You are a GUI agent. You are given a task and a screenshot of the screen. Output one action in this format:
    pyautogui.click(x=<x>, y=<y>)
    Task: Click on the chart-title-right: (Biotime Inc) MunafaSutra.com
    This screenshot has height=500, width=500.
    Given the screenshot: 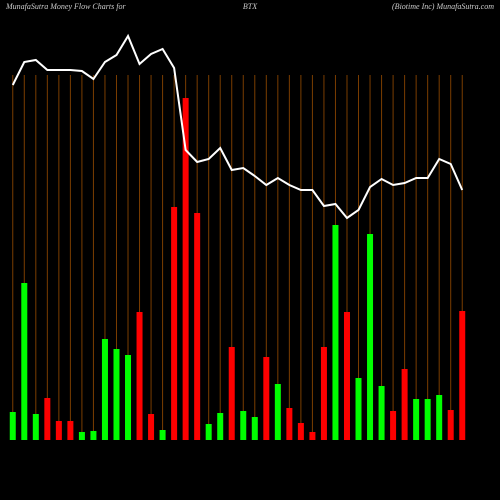 What is the action you would take?
    pyautogui.click(x=443, y=6)
    